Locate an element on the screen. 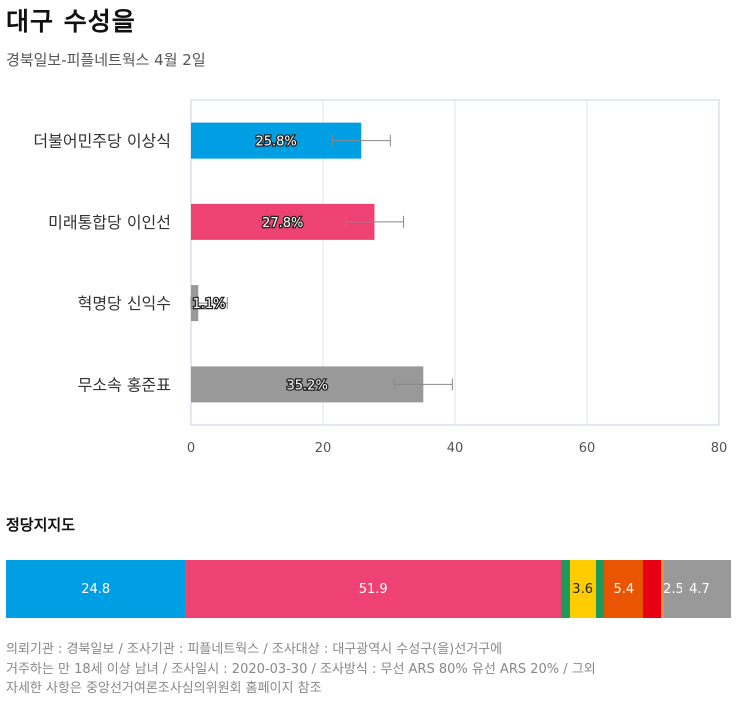  party-segment: 4.7 is located at coordinates (699, 589).